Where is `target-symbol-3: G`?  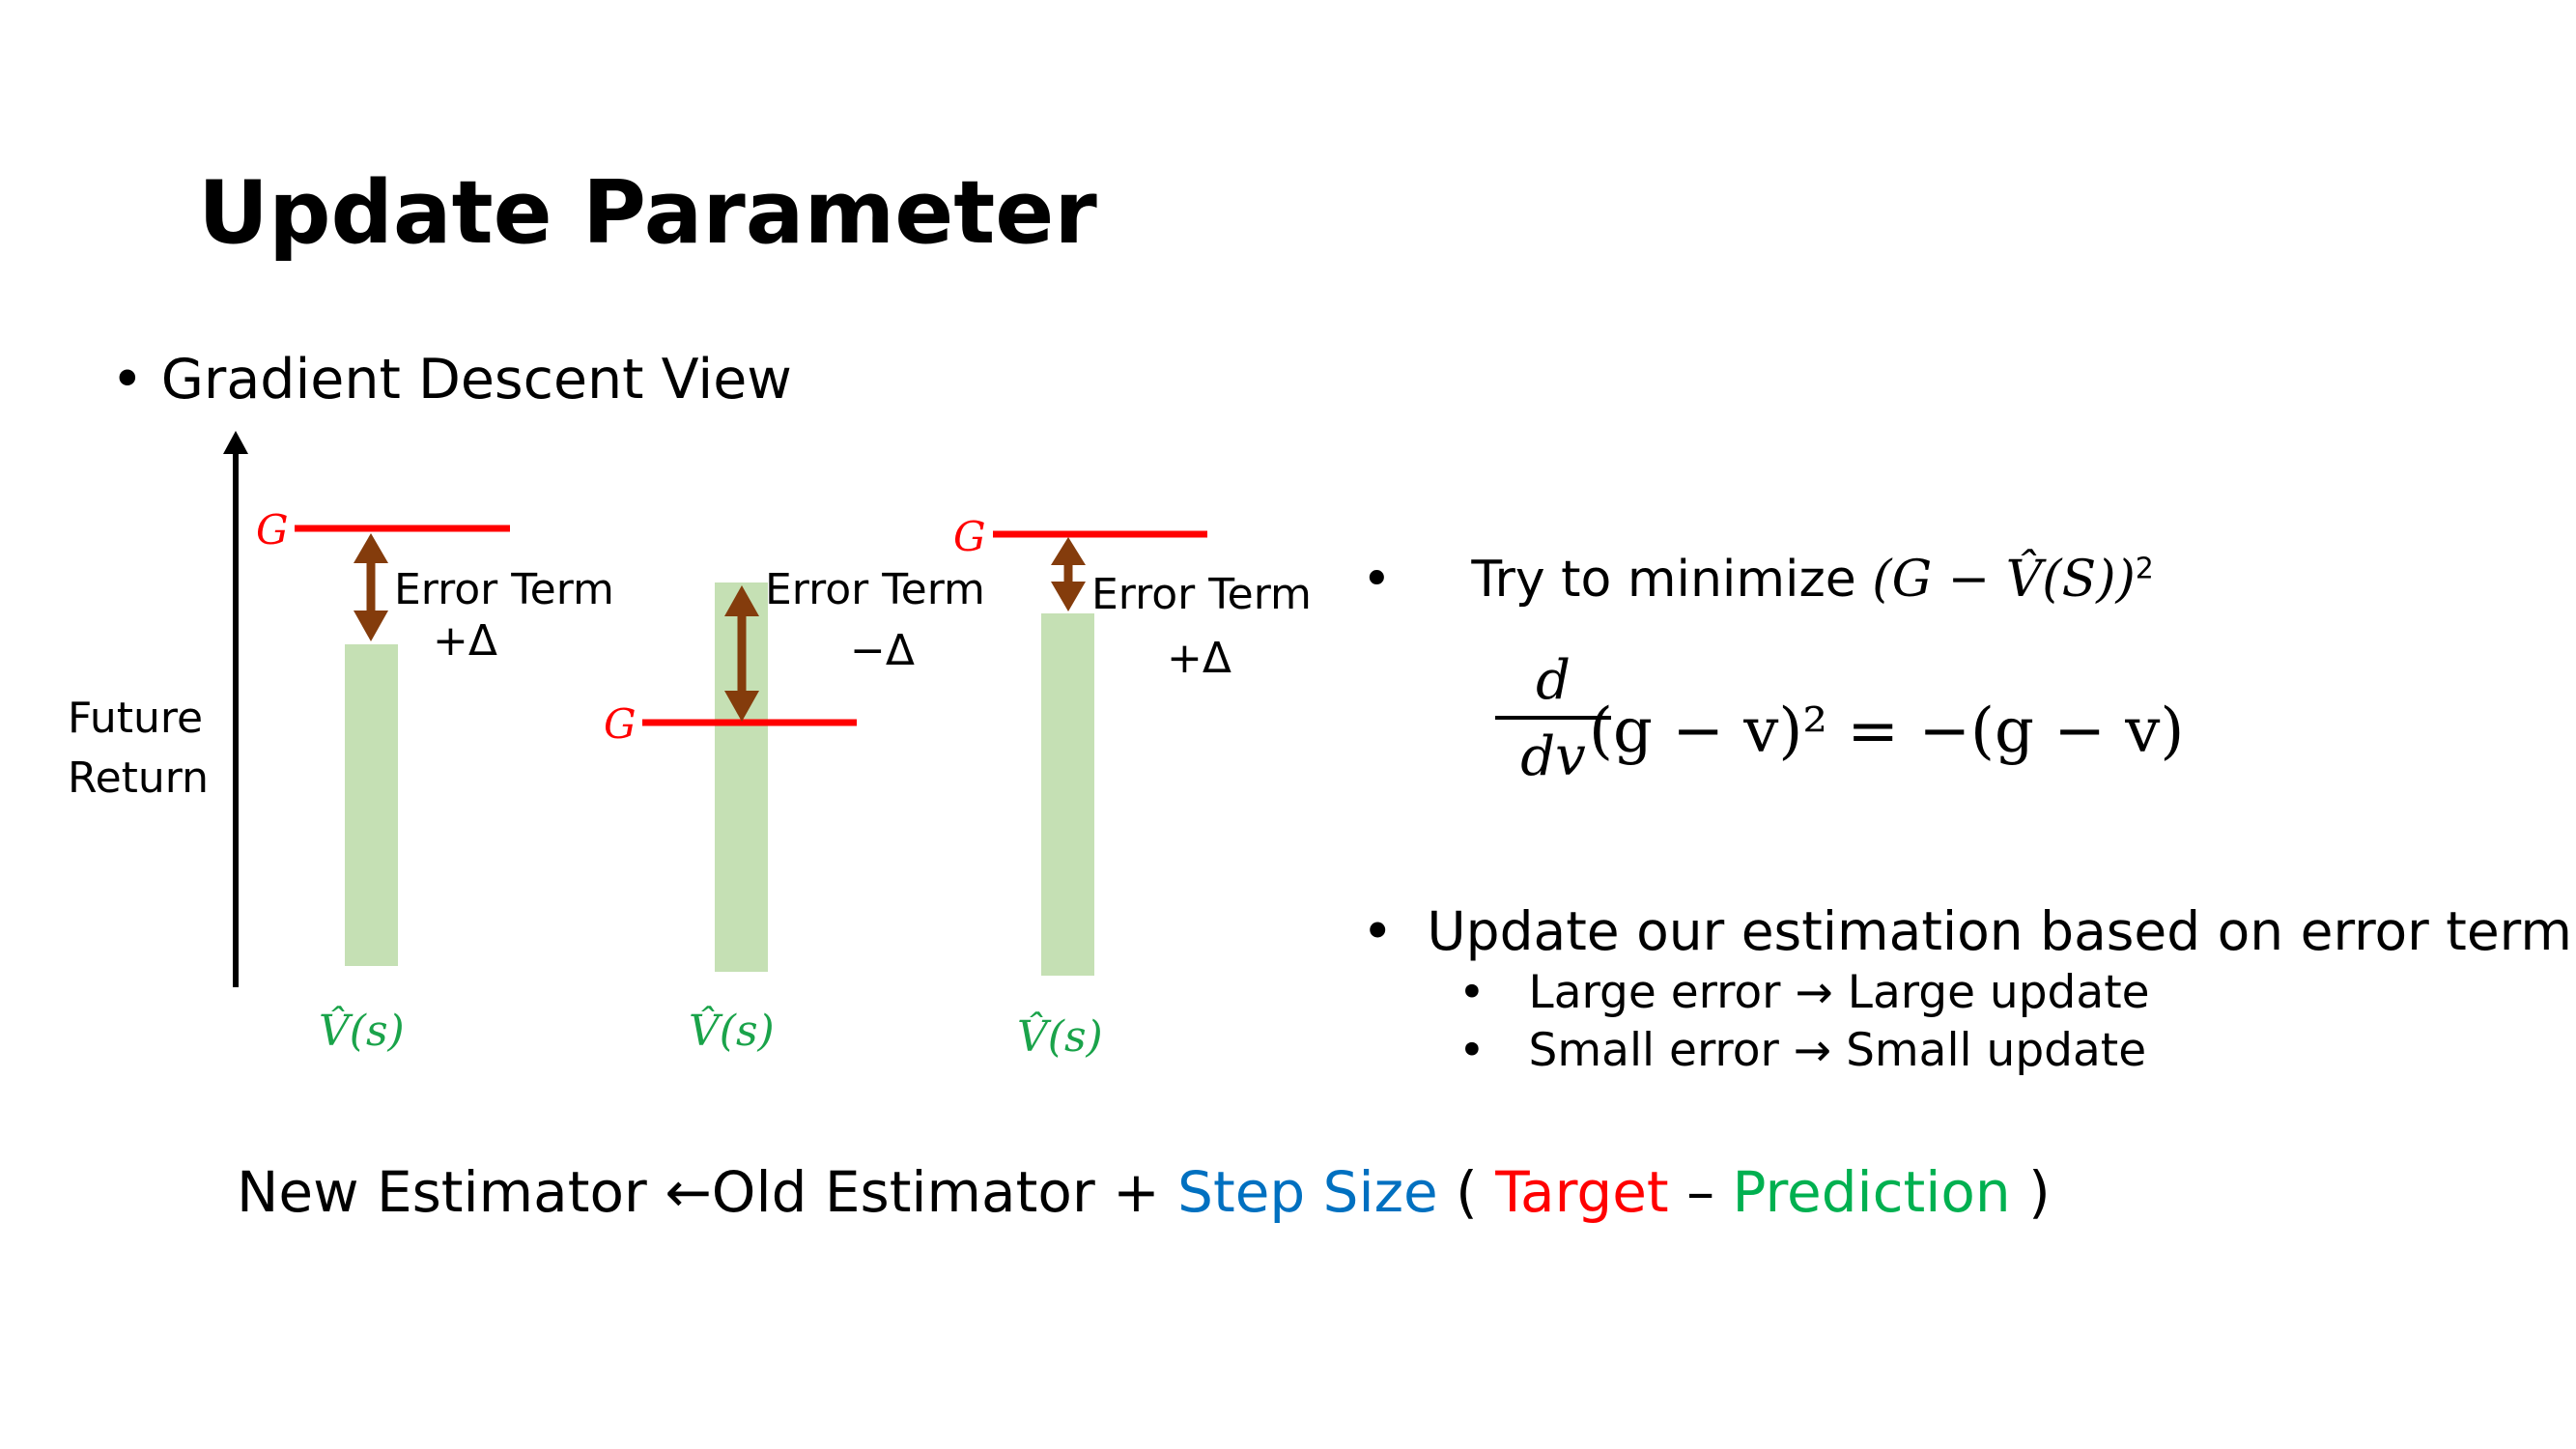 target-symbol-3: G is located at coordinates (969, 536).